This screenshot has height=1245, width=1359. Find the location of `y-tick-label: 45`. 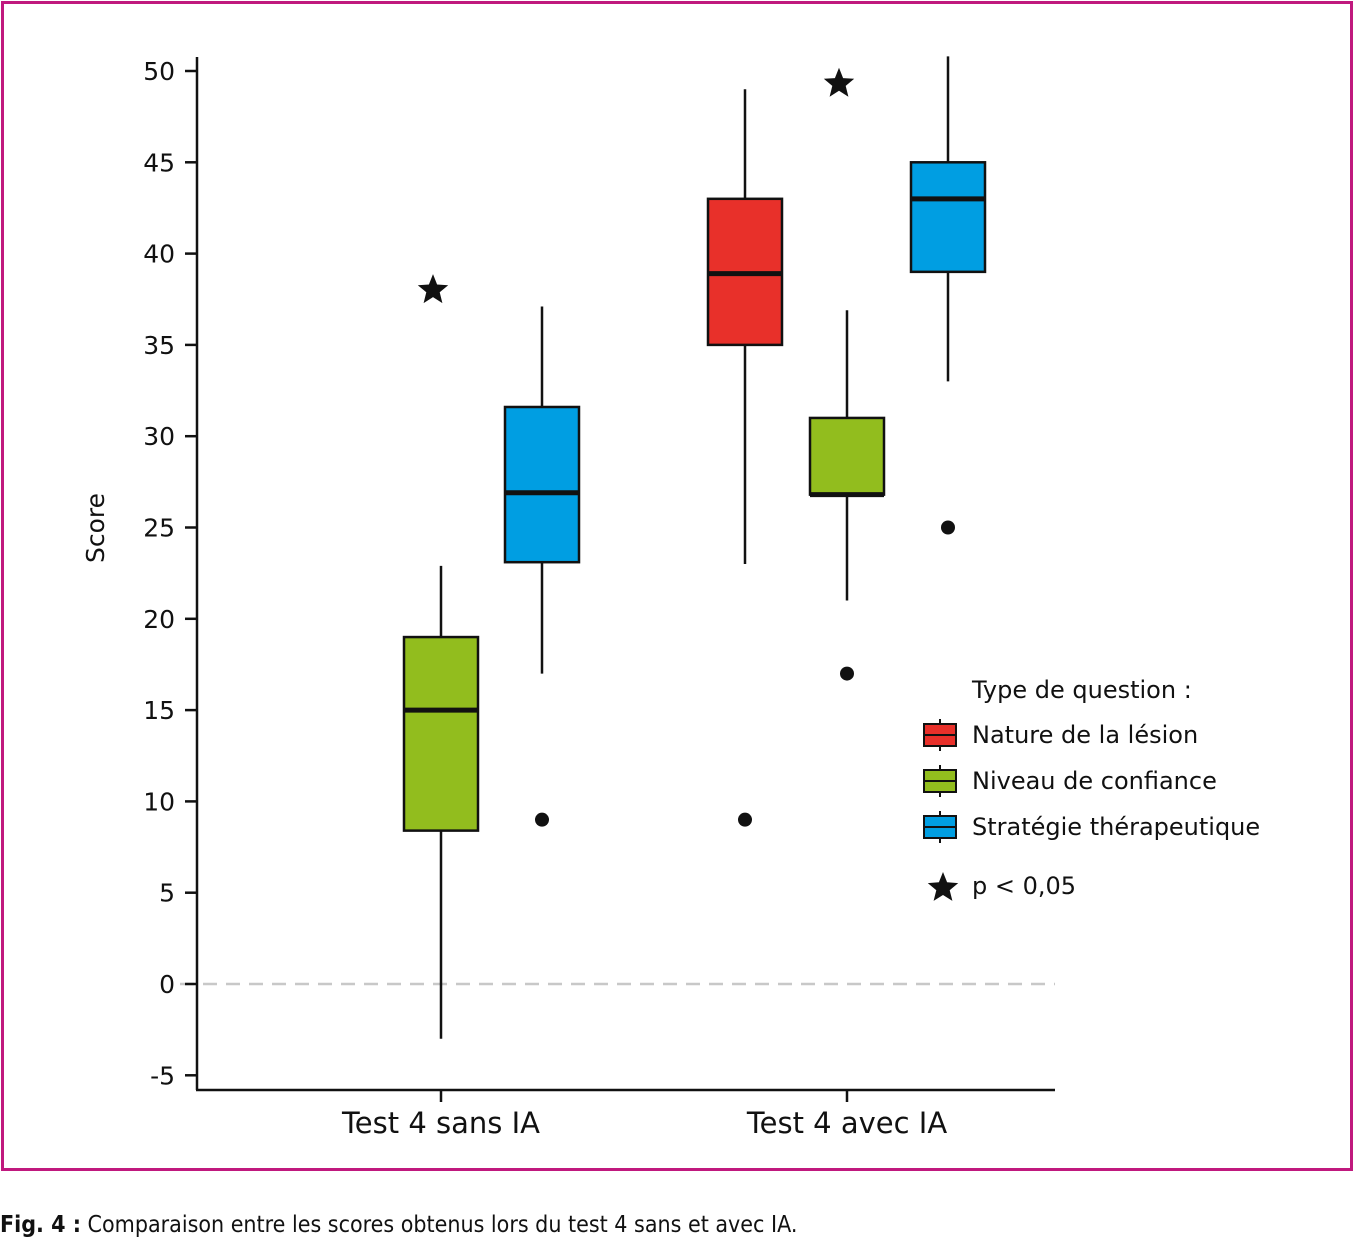

y-tick-label: 45 is located at coordinates (159, 162).